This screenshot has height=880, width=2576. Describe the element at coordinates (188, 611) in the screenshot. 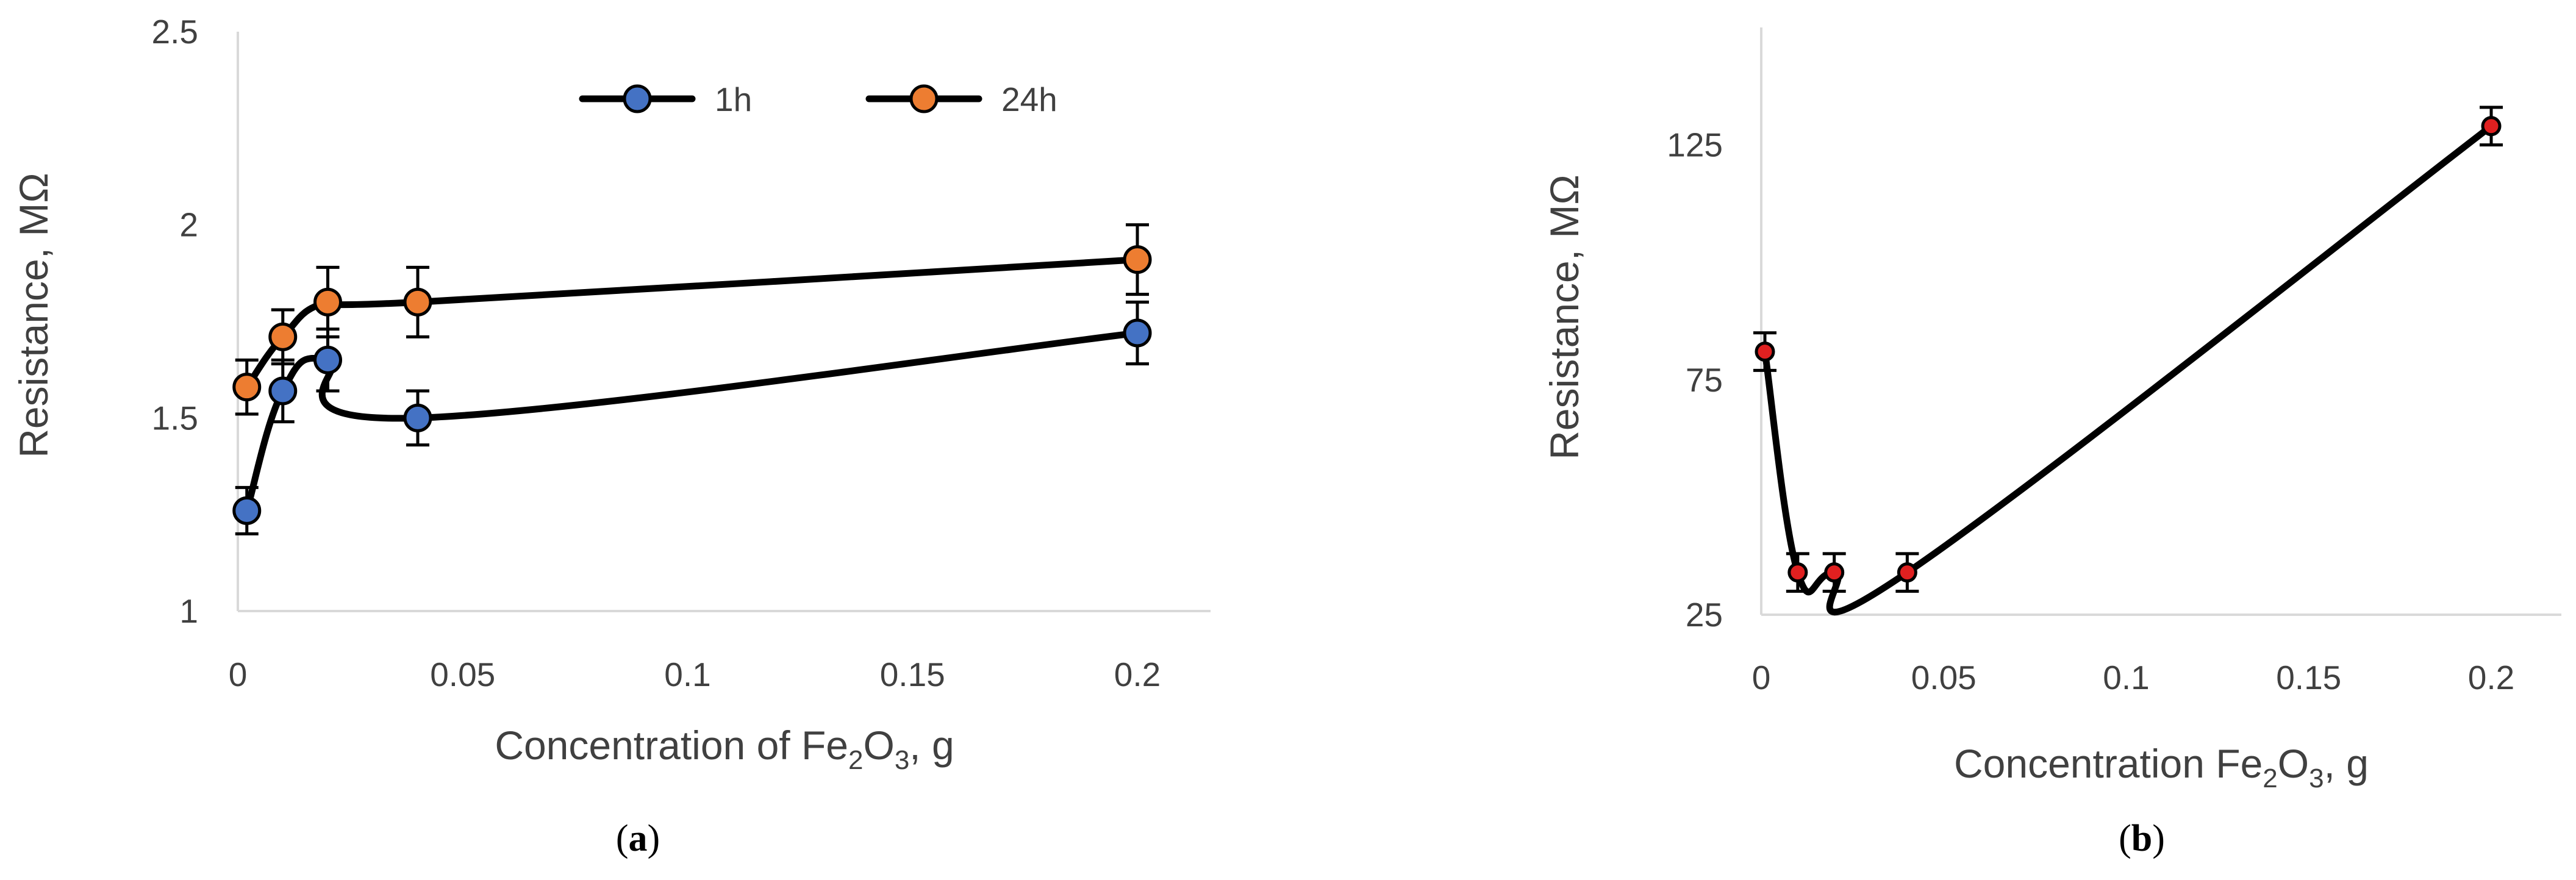

I see `y-tick-label: 1` at that location.